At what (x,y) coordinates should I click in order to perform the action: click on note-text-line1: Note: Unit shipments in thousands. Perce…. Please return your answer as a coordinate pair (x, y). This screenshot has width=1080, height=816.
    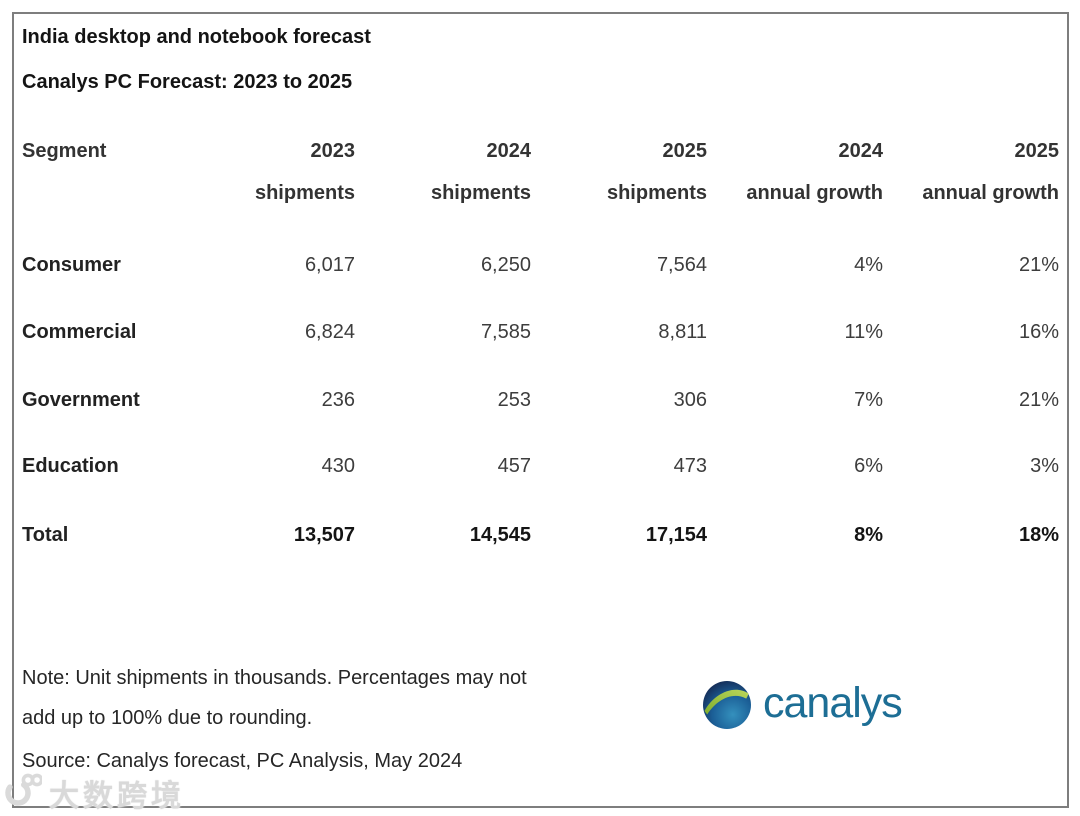
    Looking at the image, I should click on (274, 678).